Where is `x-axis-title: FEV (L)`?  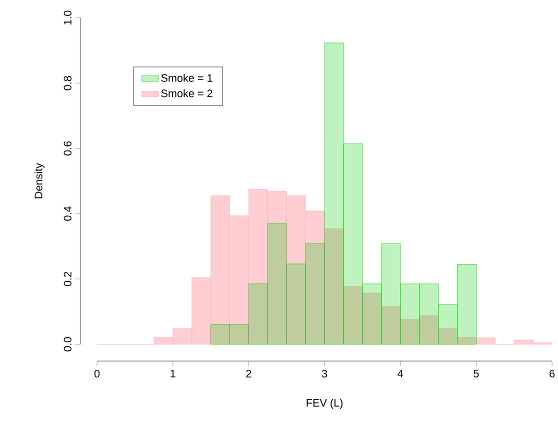 x-axis-title: FEV (L) is located at coordinates (324, 403).